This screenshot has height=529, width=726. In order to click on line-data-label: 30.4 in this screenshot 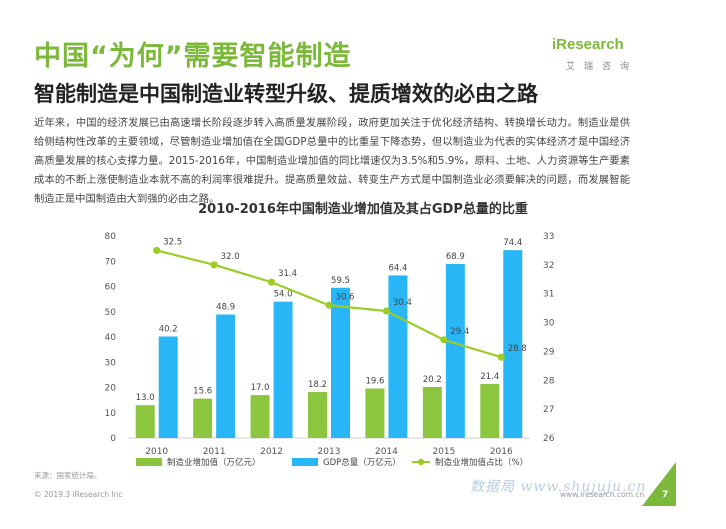, I will do `click(402, 303)`.